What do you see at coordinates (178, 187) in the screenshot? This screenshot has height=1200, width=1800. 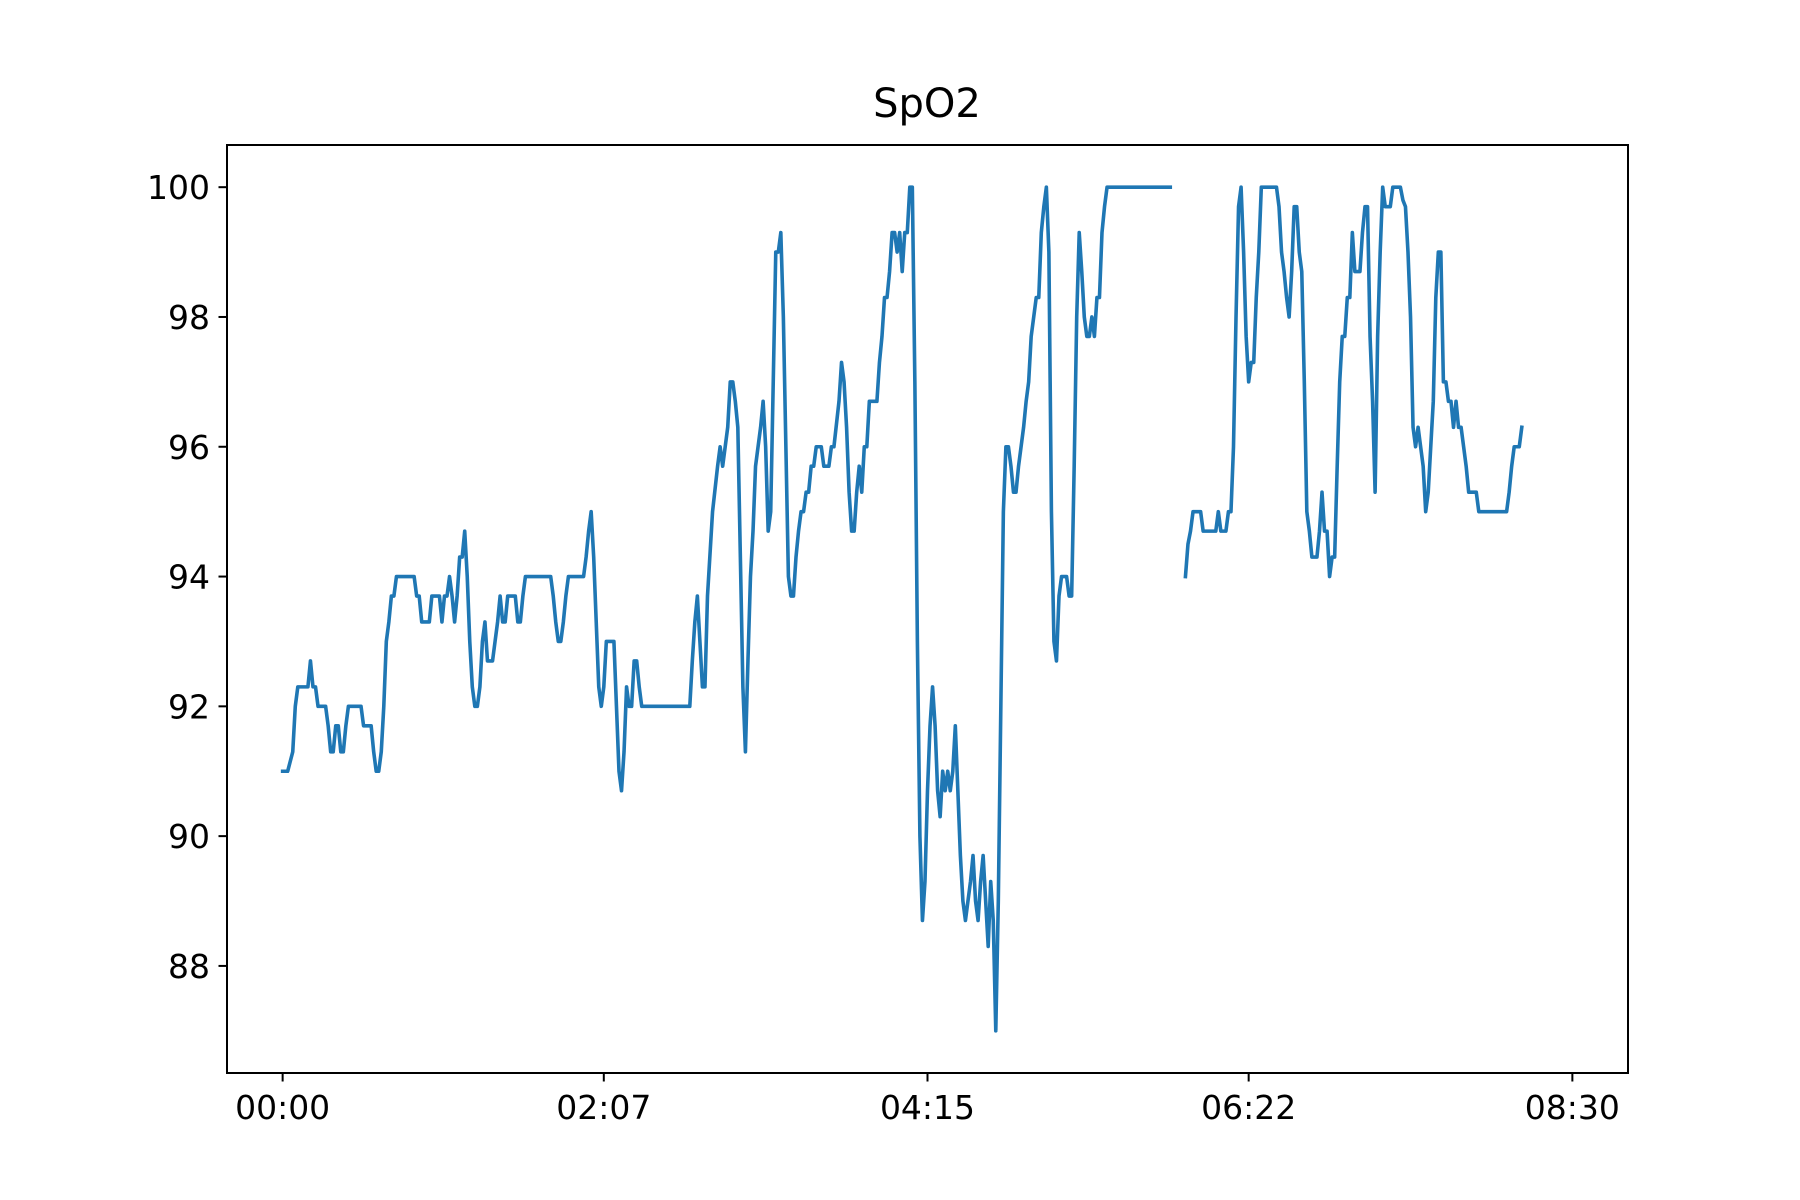 I see `y-tick-label: 100` at bounding box center [178, 187].